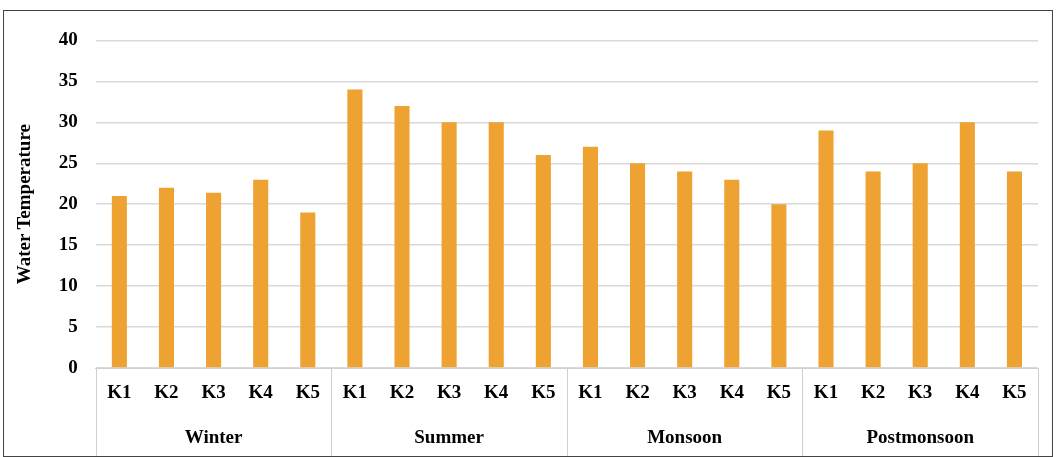  I want to click on y-tick-label: 25, so click(68, 162).